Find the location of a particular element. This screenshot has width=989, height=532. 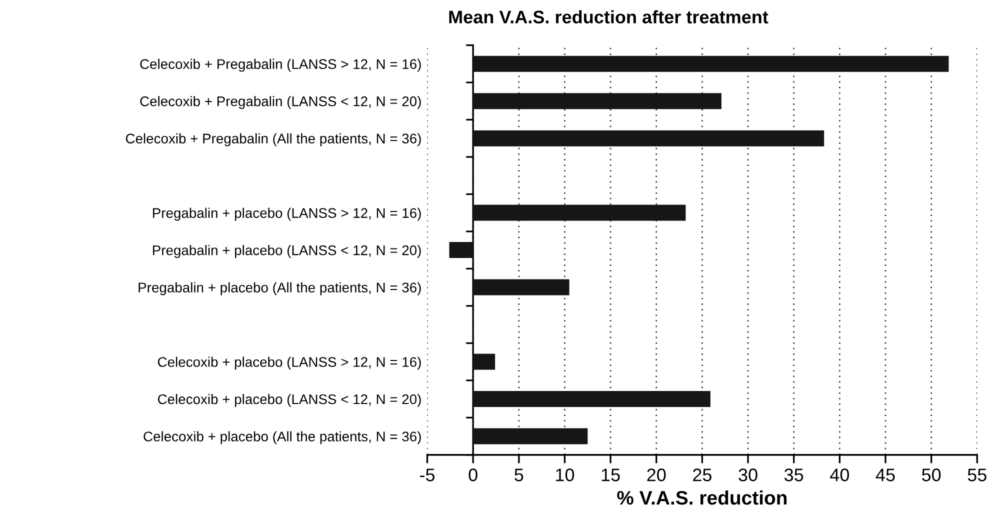

x-tick-label: 20 is located at coordinates (656, 475).